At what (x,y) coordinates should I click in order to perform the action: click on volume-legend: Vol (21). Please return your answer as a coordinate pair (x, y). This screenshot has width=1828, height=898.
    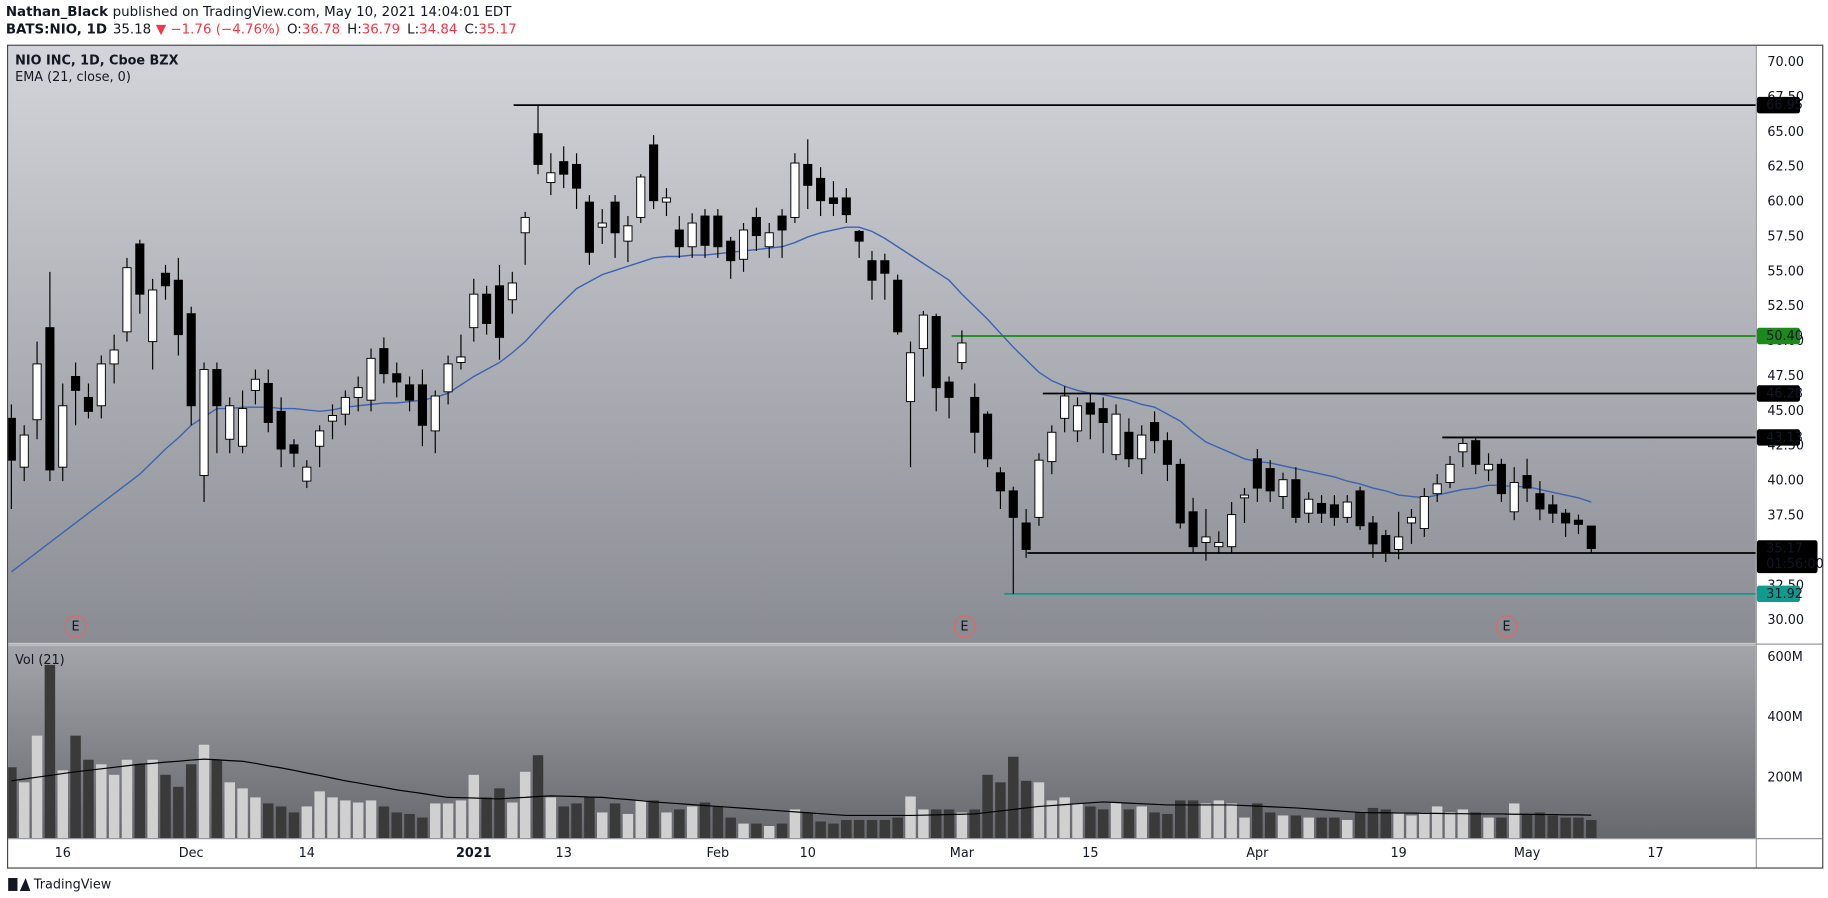
    Looking at the image, I should click on (40, 660).